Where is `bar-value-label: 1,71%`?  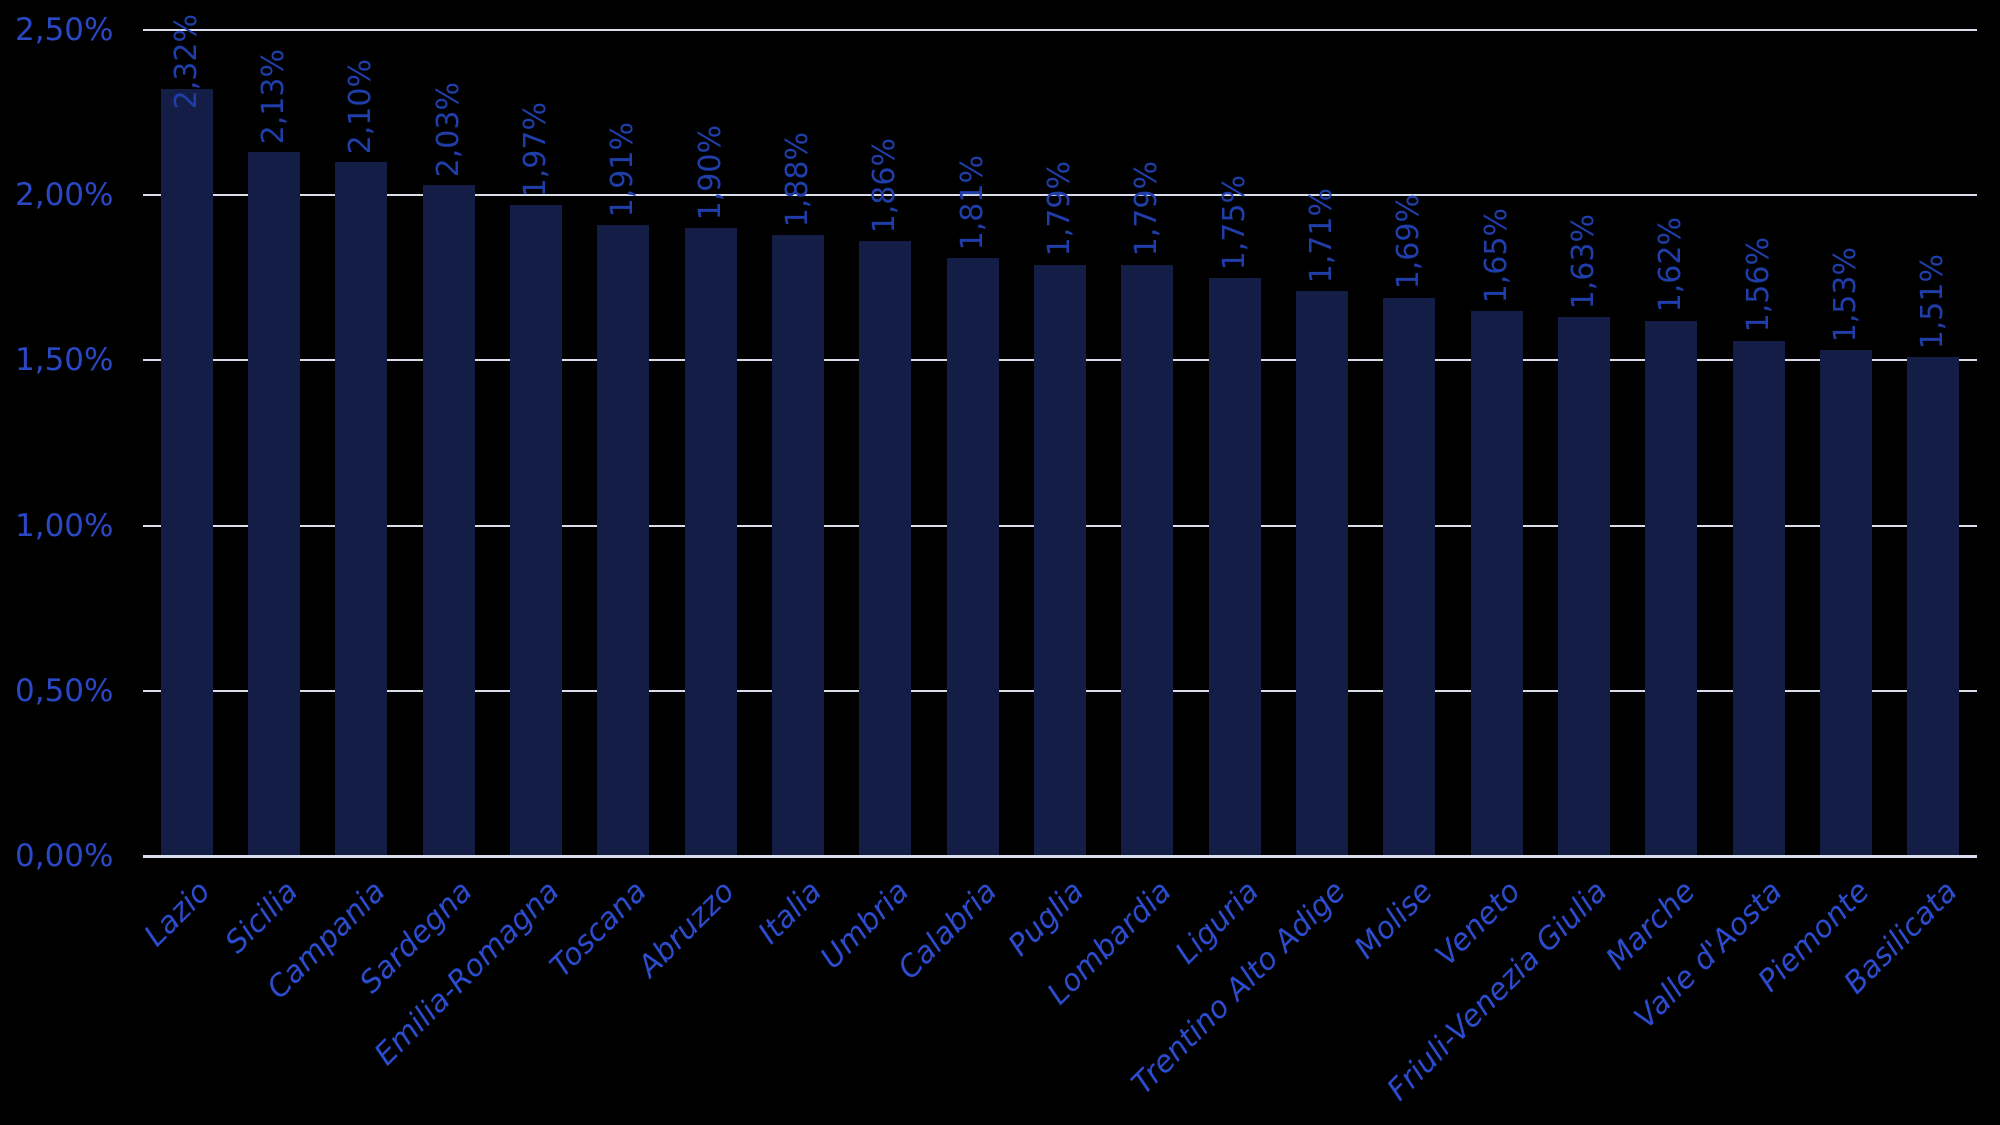 bar-value-label: 1,71% is located at coordinates (1321, 235).